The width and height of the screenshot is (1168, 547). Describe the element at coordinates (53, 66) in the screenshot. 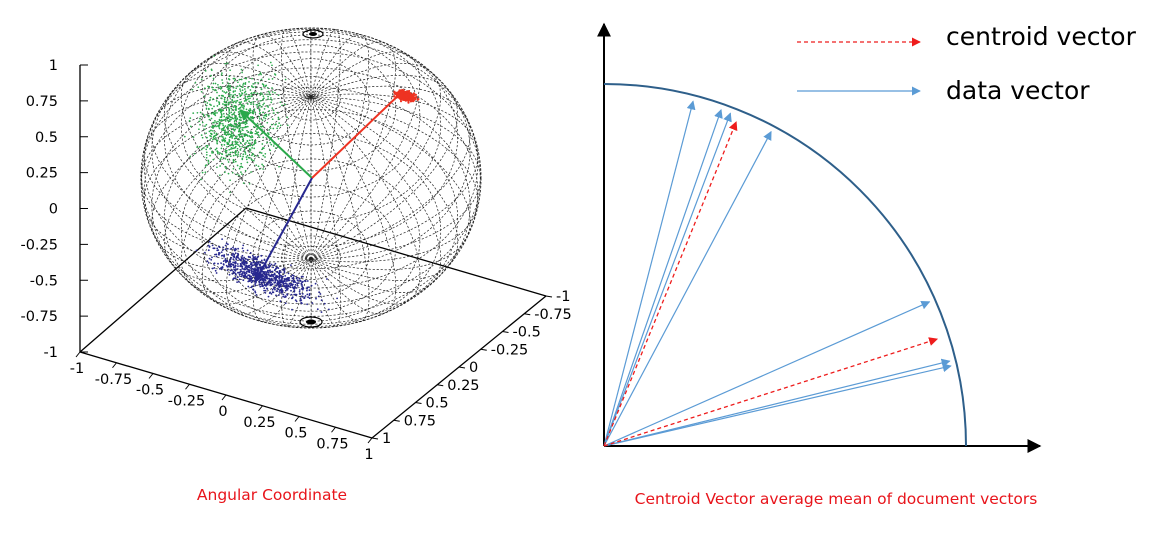

I see `z-tick-label: 1` at that location.